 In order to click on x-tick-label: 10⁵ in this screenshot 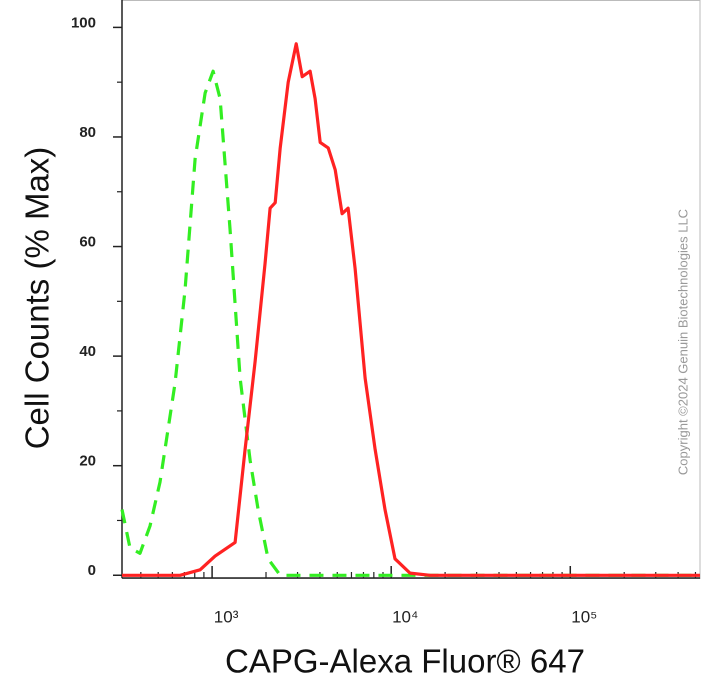, I will do `click(584, 616)`.